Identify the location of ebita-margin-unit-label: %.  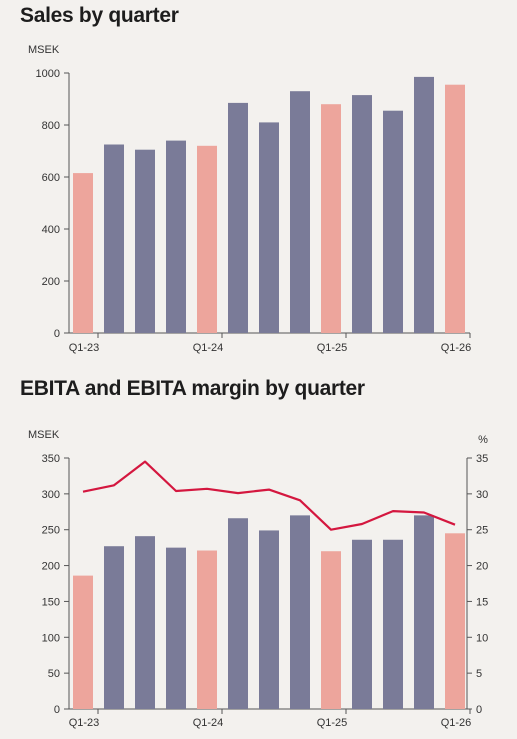
(483, 440).